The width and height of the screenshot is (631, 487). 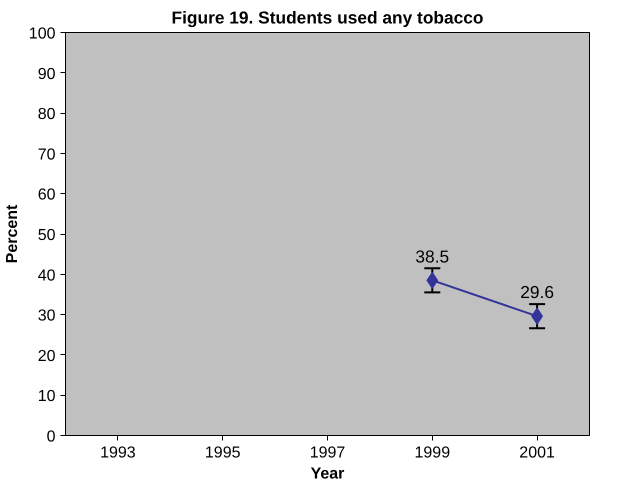 What do you see at coordinates (328, 18) in the screenshot?
I see `chart-title: Figure 19. Students used any tobacco` at bounding box center [328, 18].